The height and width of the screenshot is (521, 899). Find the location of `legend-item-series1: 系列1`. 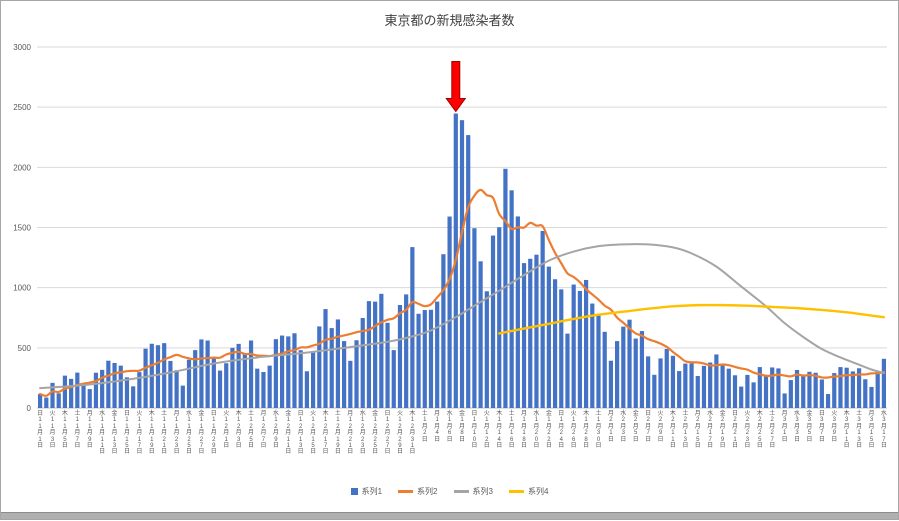

legend-item-series1: 系列1 is located at coordinates (366, 491).